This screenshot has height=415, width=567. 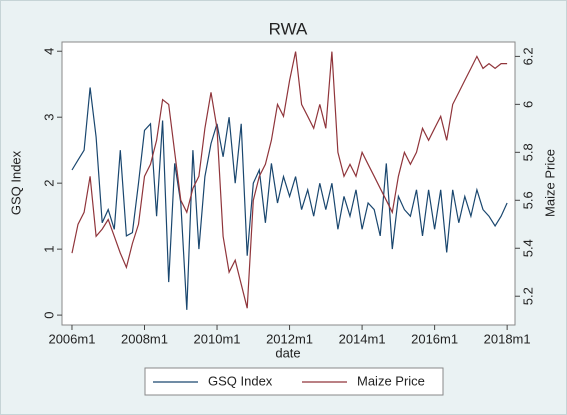 What do you see at coordinates (549, 183) in the screenshot?
I see `y2-axis-title: Maize Price` at bounding box center [549, 183].